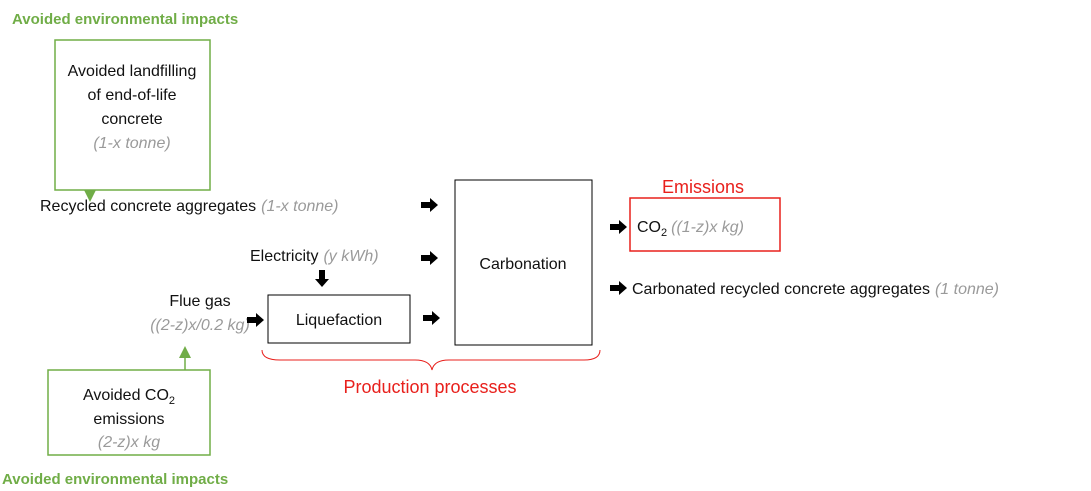  I want to click on landfill-line: of end-of-life, so click(132, 95).